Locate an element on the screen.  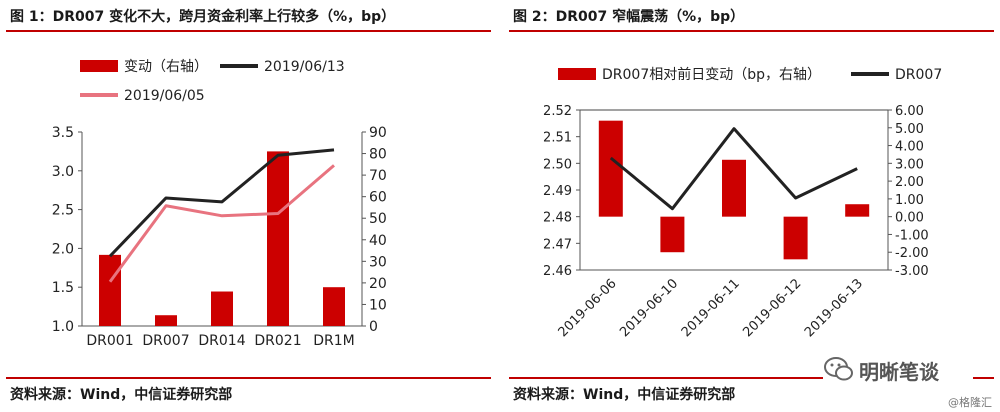
chart2-left-tick-label: 2.49 is located at coordinates (557, 191).